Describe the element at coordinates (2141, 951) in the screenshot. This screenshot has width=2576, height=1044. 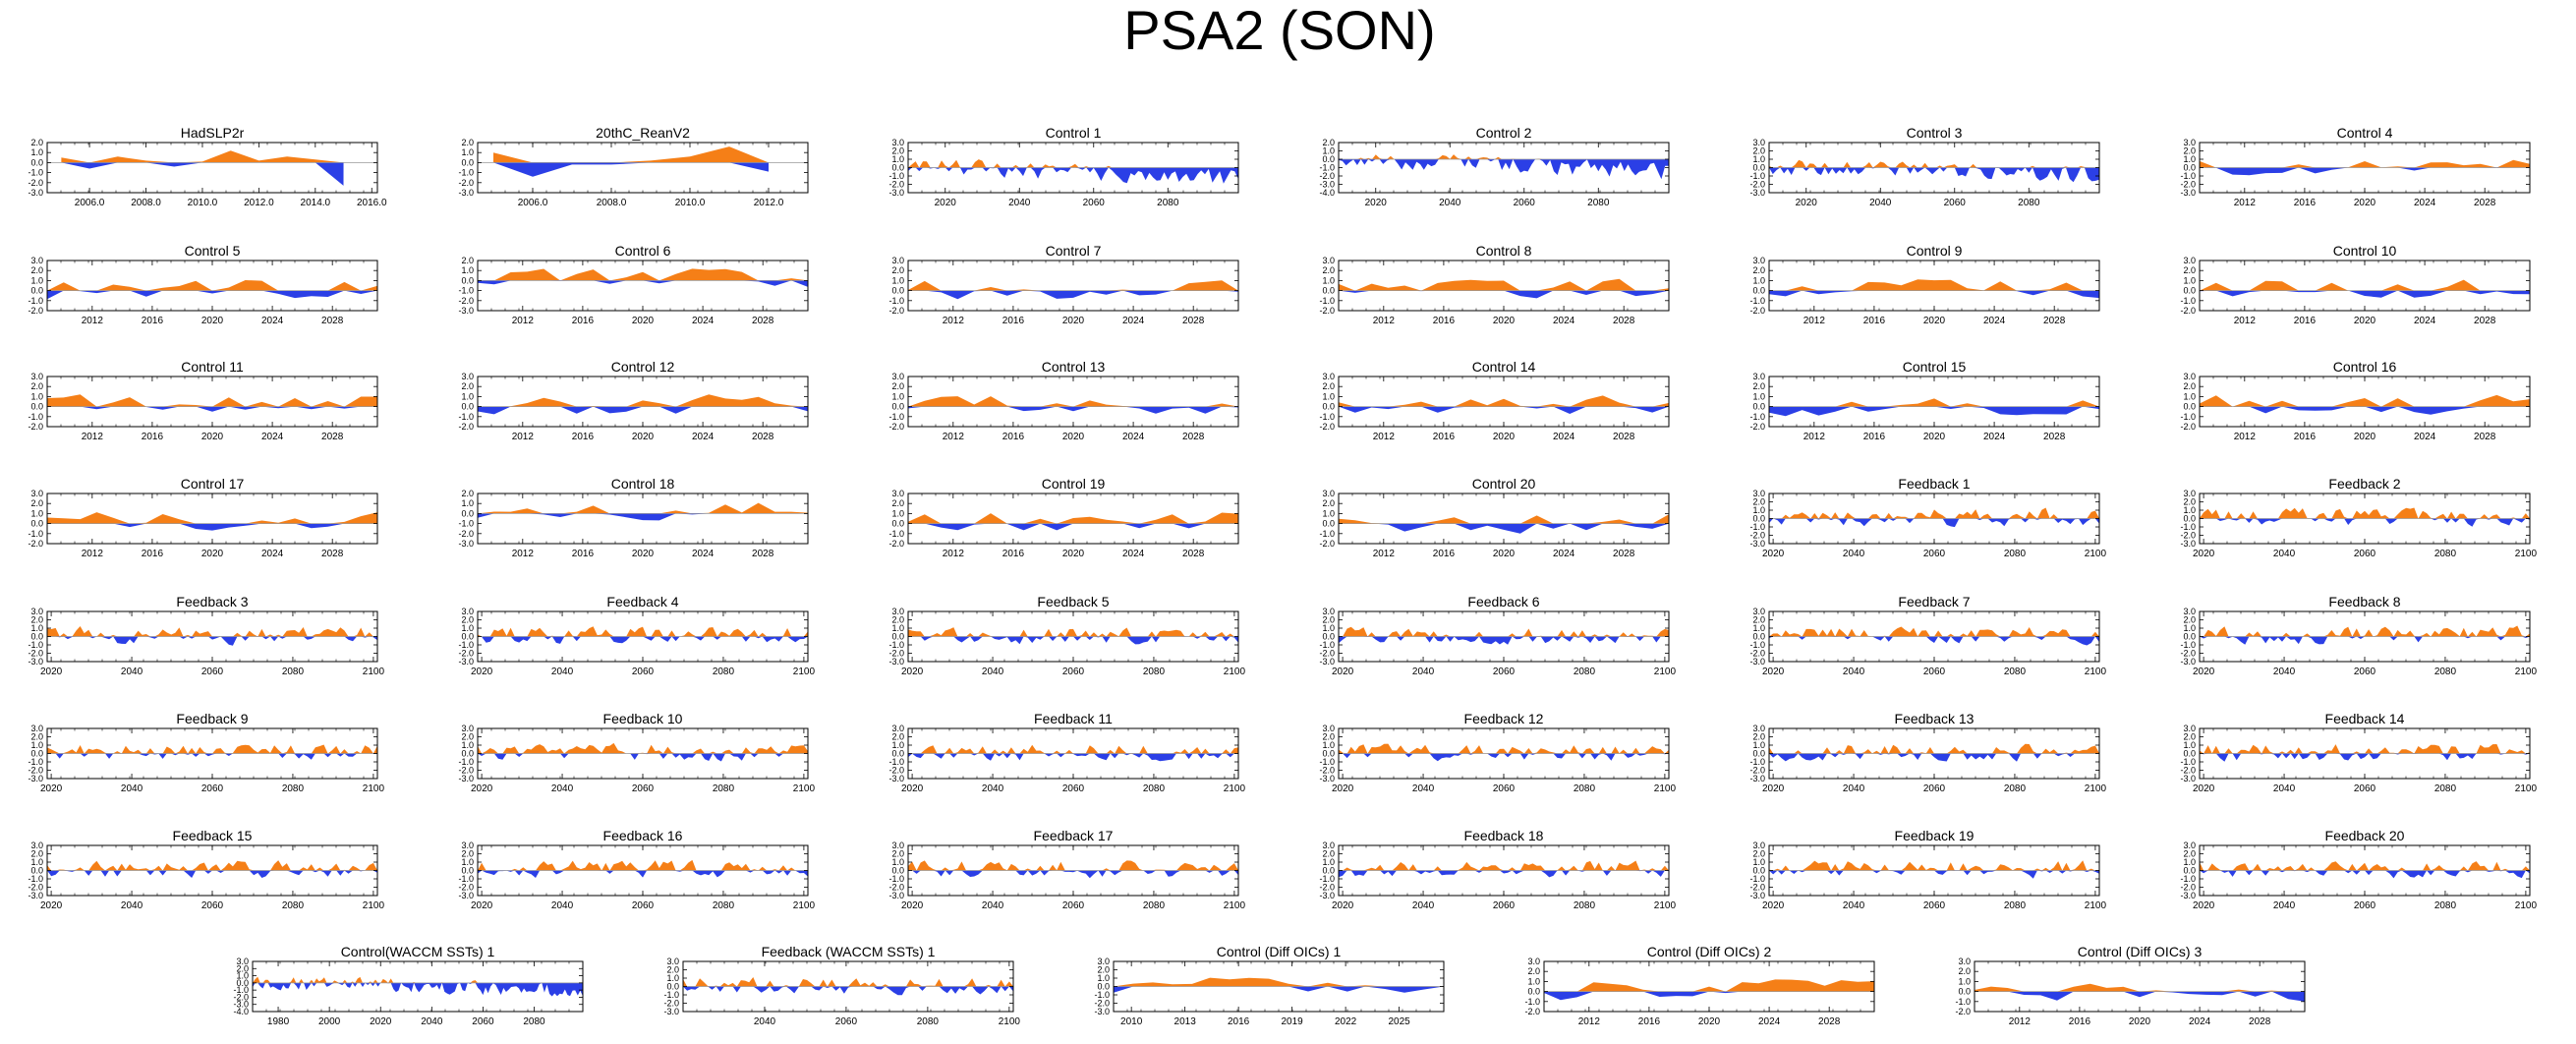
I see `panel-title: Control (Diff OICs) 3` at that location.